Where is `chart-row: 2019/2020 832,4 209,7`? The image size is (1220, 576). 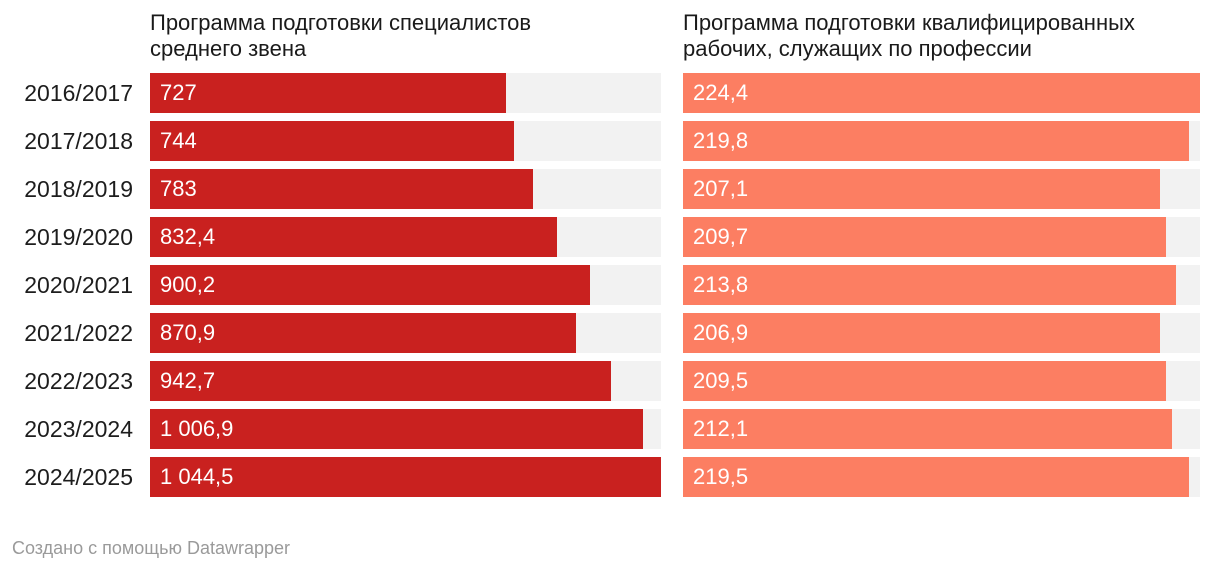
chart-row: 2019/2020 832,4 209,7 is located at coordinates (610, 237).